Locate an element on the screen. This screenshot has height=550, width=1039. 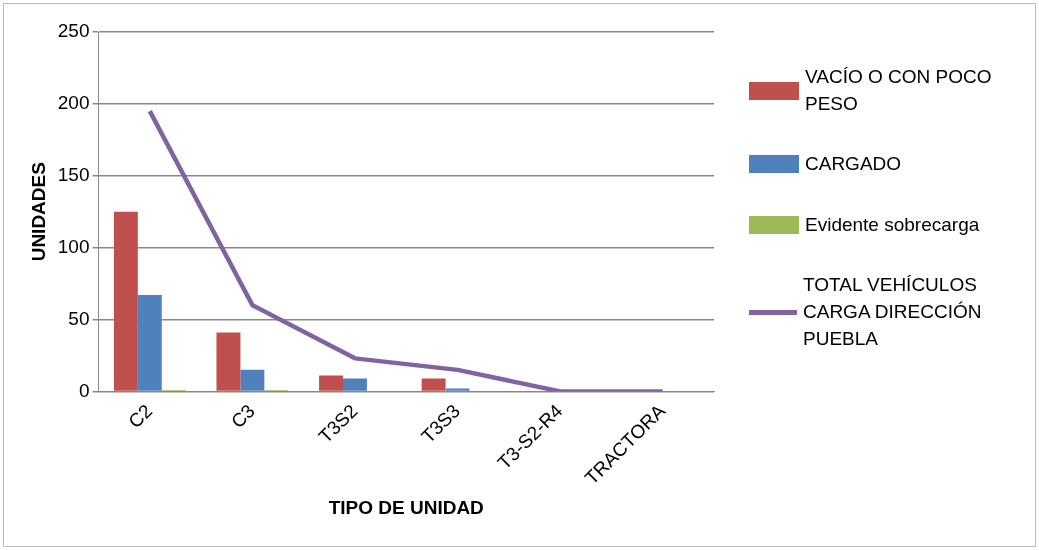
y-tick-label: 50 is located at coordinates (79, 318).